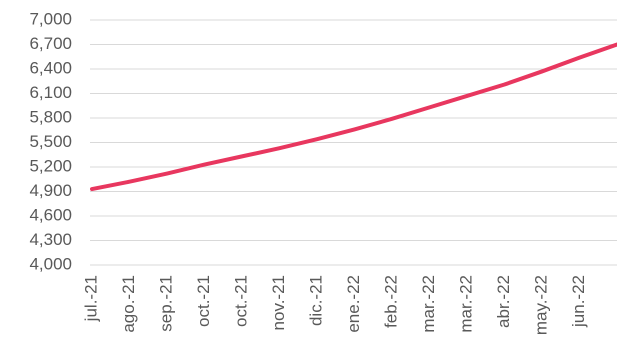 The width and height of the screenshot is (617, 362). What do you see at coordinates (50, 18) in the screenshot?
I see `y-tick-label: 7,000` at bounding box center [50, 18].